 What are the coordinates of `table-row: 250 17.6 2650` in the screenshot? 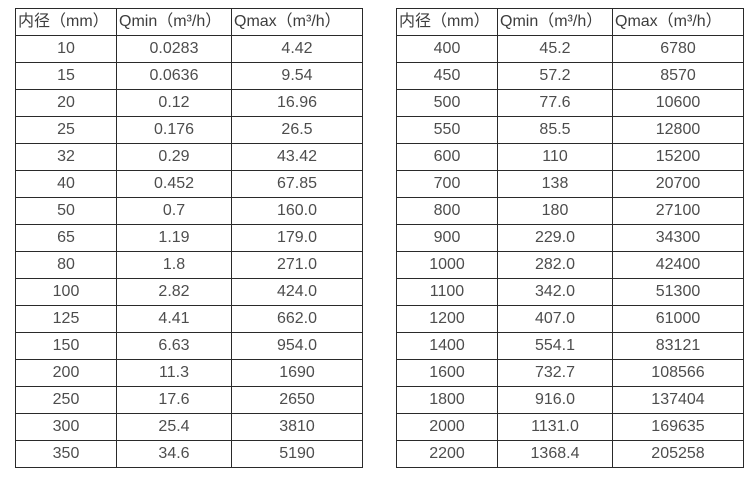 It's located at (189, 400).